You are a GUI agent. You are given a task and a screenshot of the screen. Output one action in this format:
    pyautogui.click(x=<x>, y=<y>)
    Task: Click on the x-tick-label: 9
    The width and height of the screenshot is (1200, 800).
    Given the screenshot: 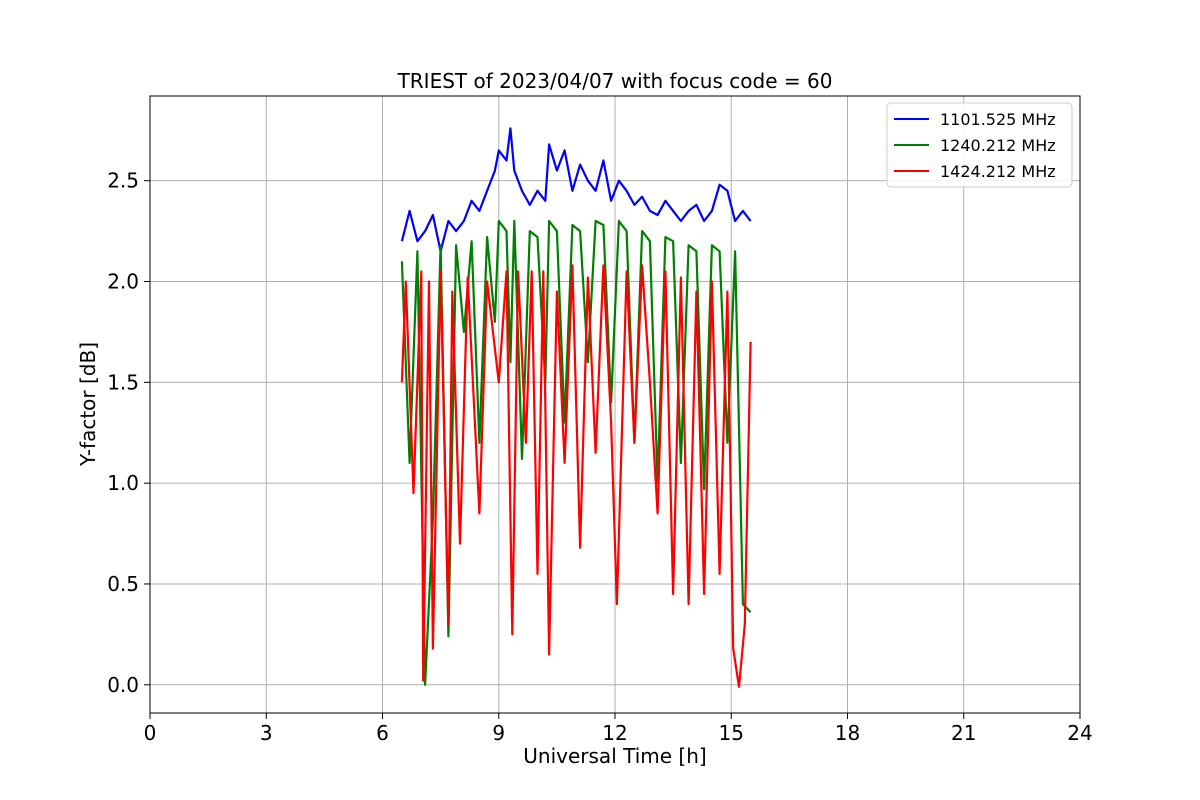 What is the action you would take?
    pyautogui.click(x=498, y=733)
    